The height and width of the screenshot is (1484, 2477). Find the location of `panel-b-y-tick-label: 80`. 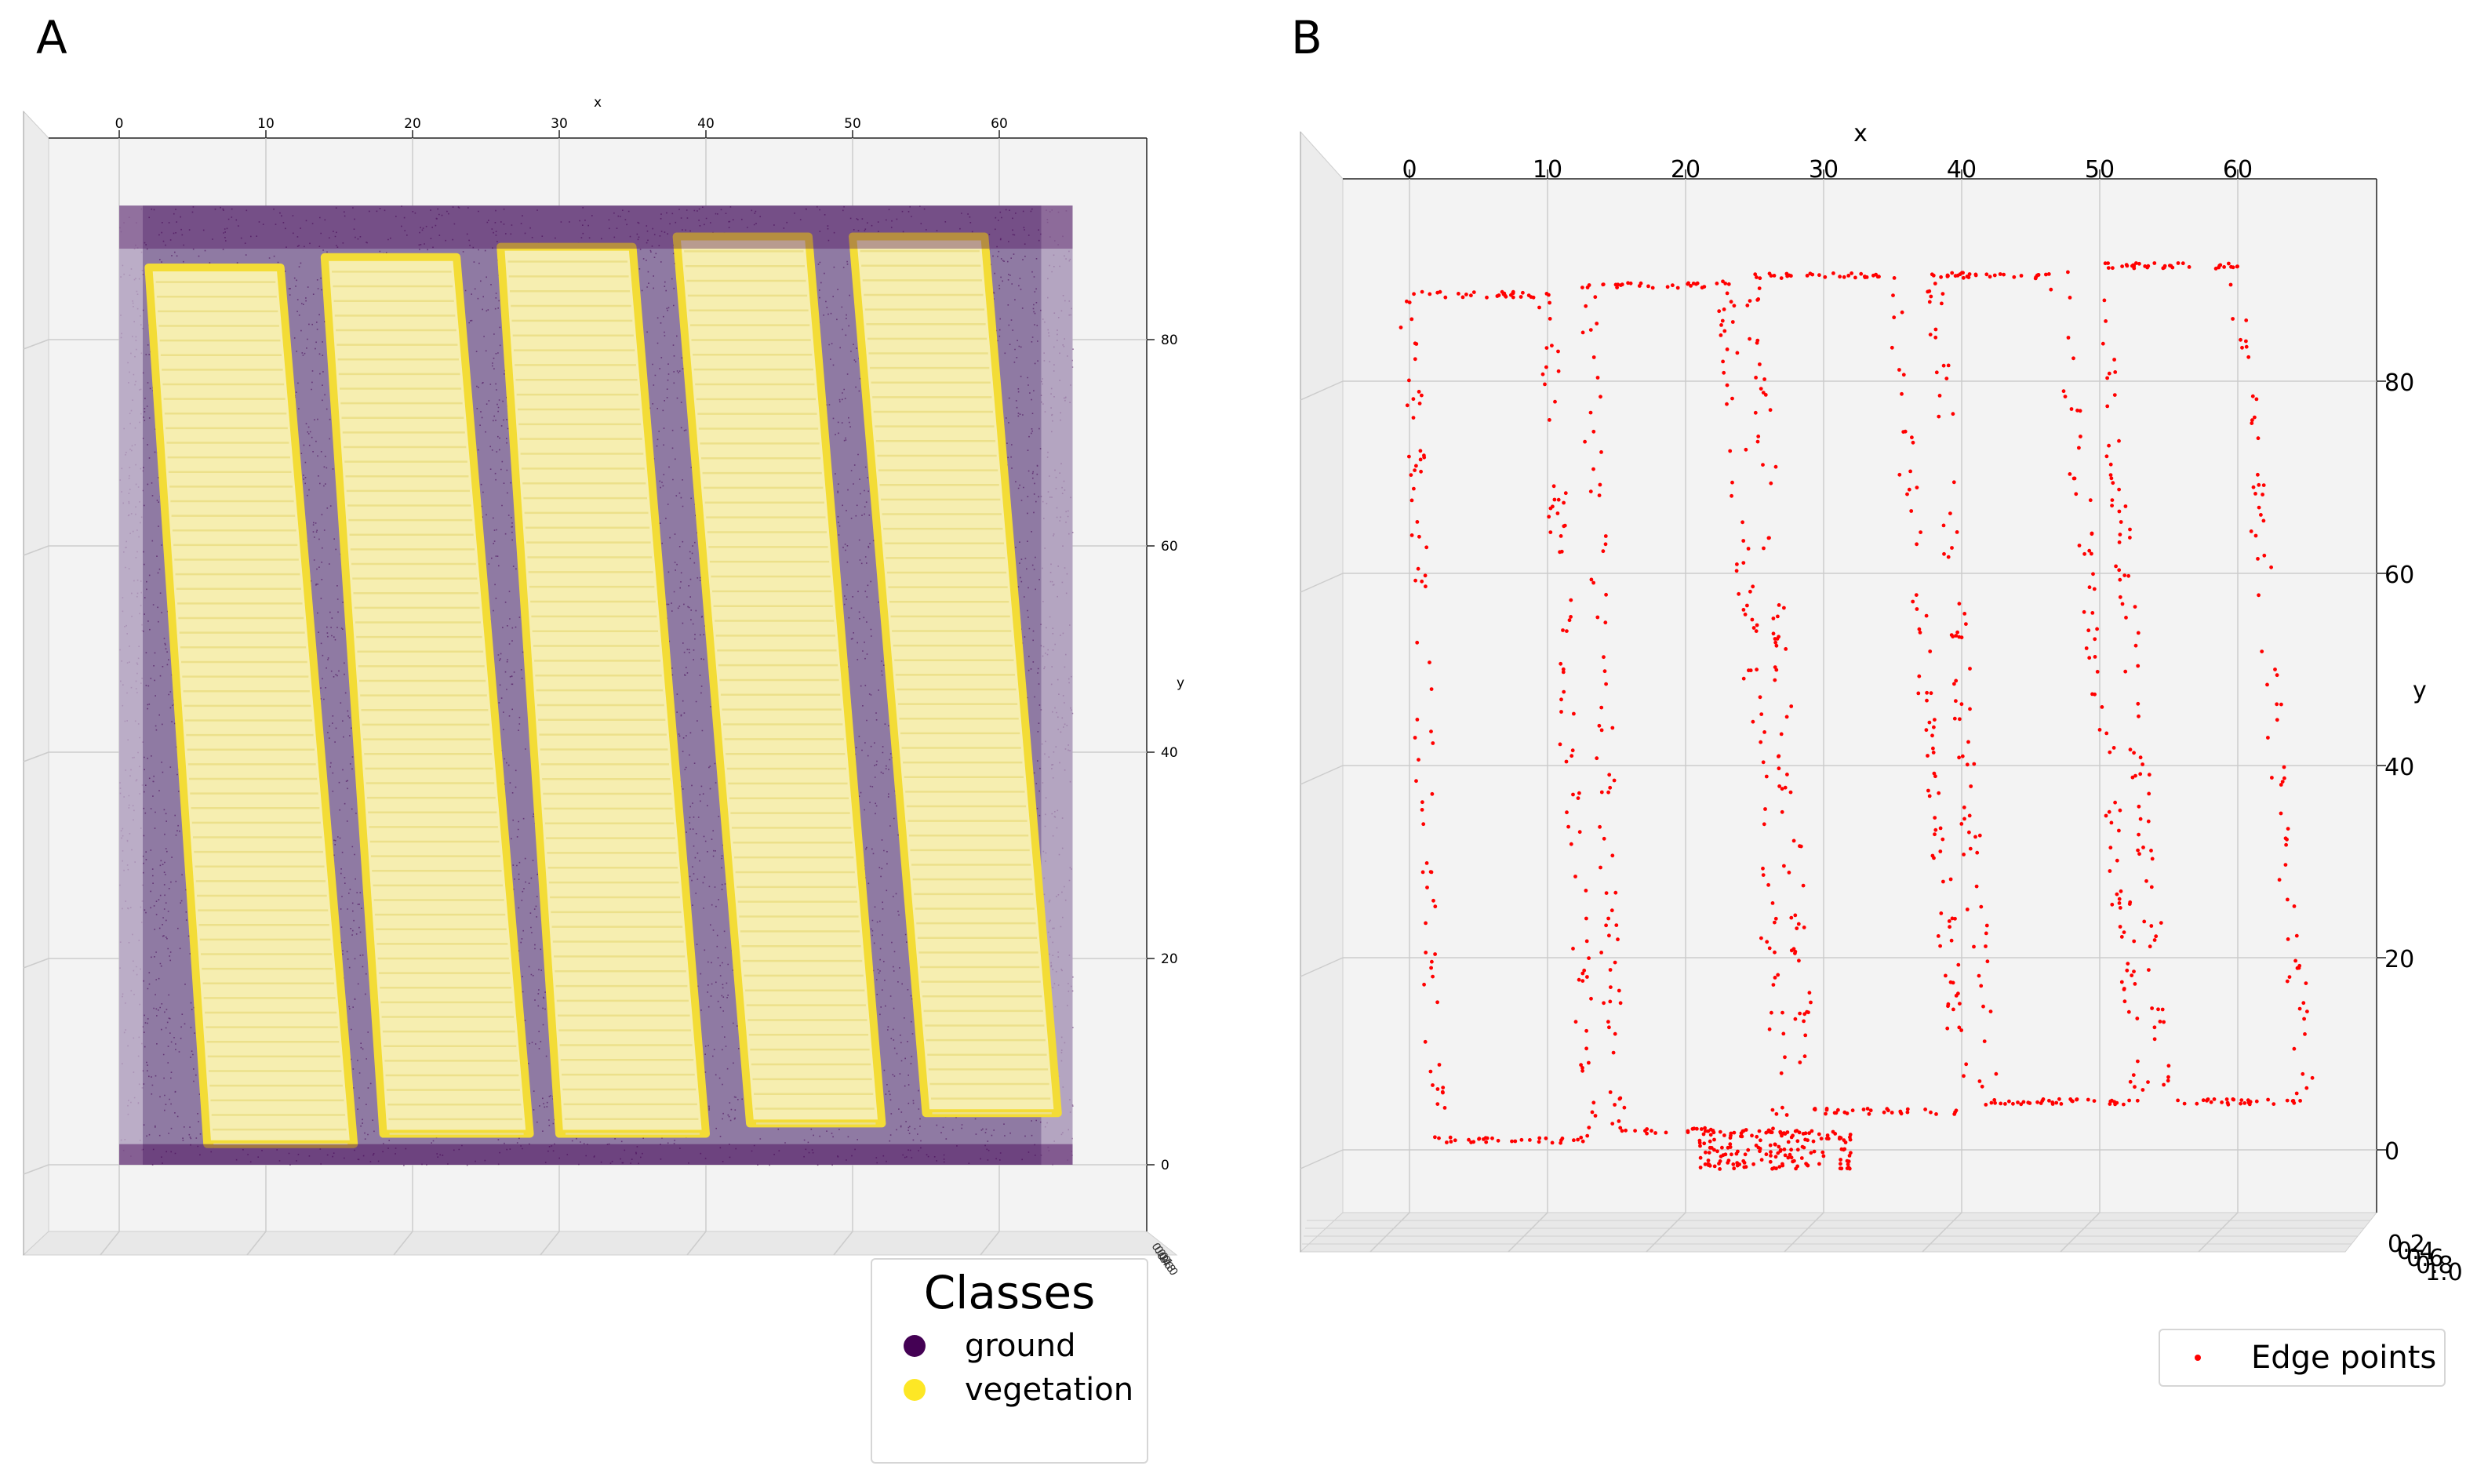

panel-b-y-tick-label: 80 is located at coordinates (2399, 383).